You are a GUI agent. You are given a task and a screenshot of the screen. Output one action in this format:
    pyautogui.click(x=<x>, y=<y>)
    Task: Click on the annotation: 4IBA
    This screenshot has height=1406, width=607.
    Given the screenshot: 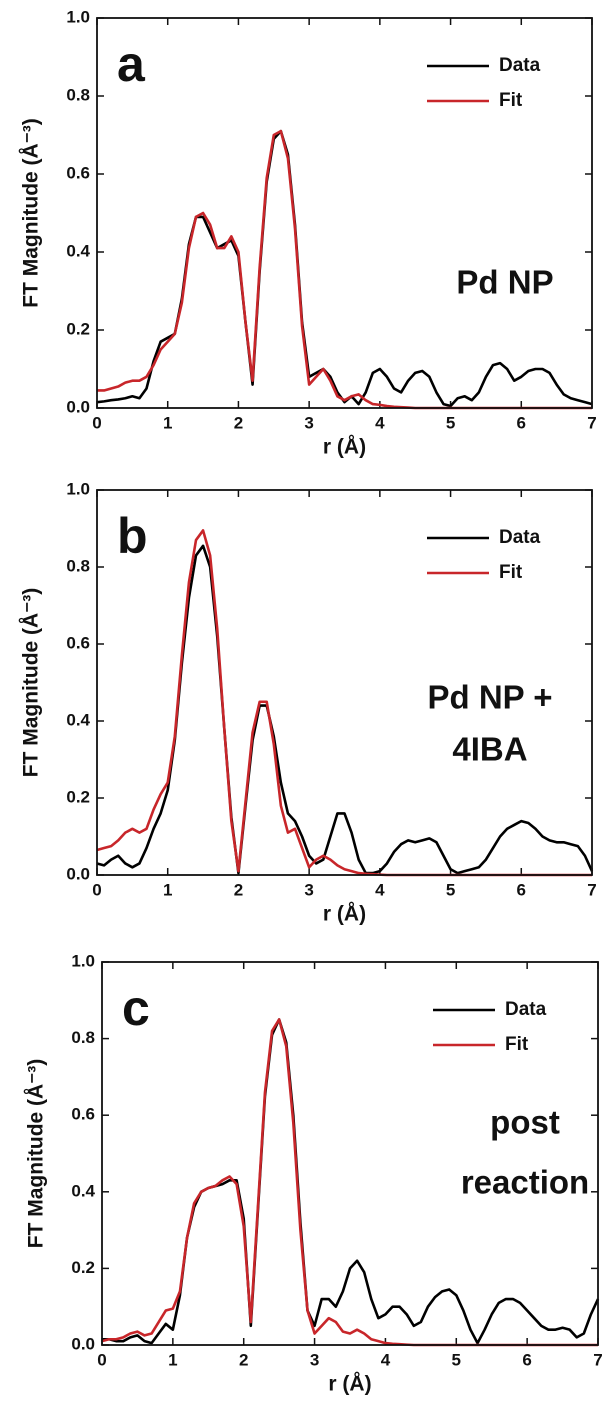 What is the action you would take?
    pyautogui.click(x=489, y=749)
    